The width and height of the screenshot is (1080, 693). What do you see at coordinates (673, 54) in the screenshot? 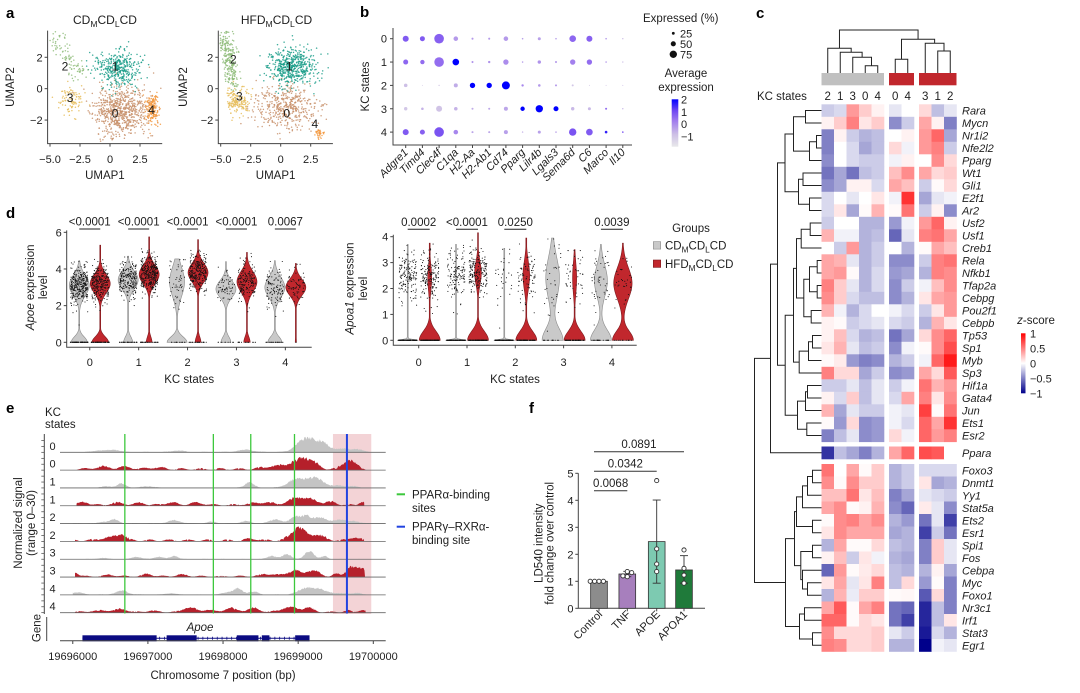
I see `size-legend-dot` at bounding box center [673, 54].